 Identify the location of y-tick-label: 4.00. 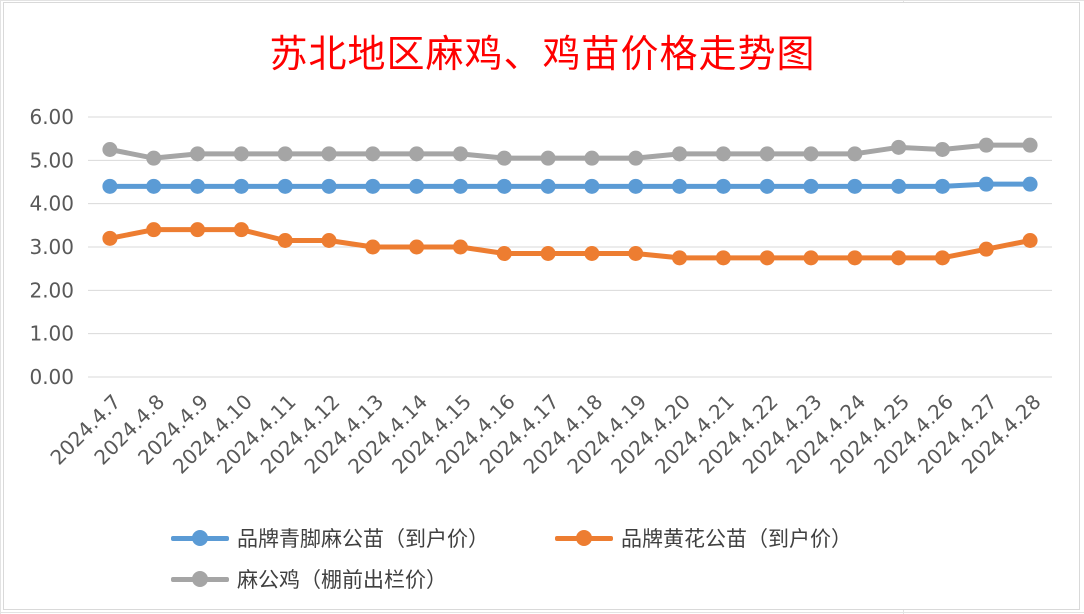
(51, 204).